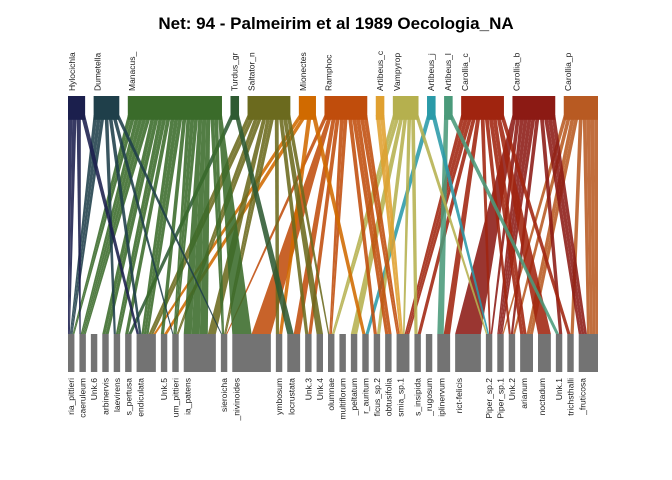 Image resolution: width=672 pixels, height=480 pixels. Describe the element at coordinates (331, 394) in the screenshot. I see `lower-node-label: olumnae` at that location.